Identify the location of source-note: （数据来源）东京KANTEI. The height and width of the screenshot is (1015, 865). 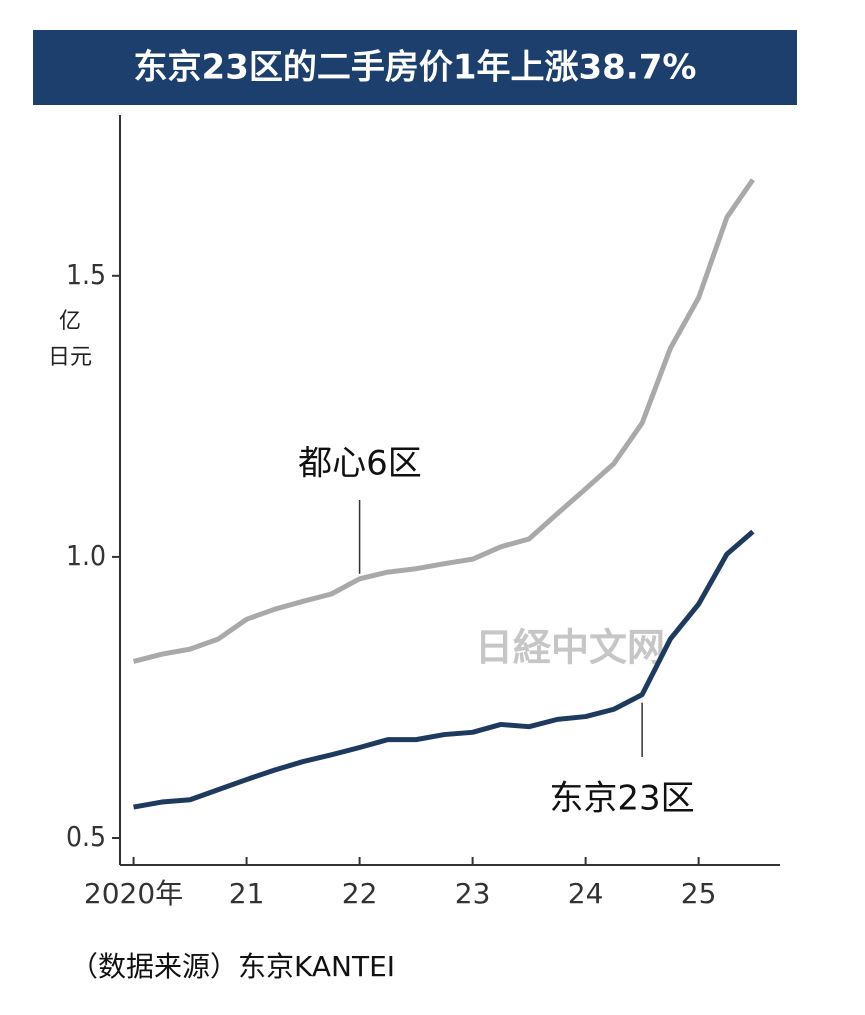
(232, 966).